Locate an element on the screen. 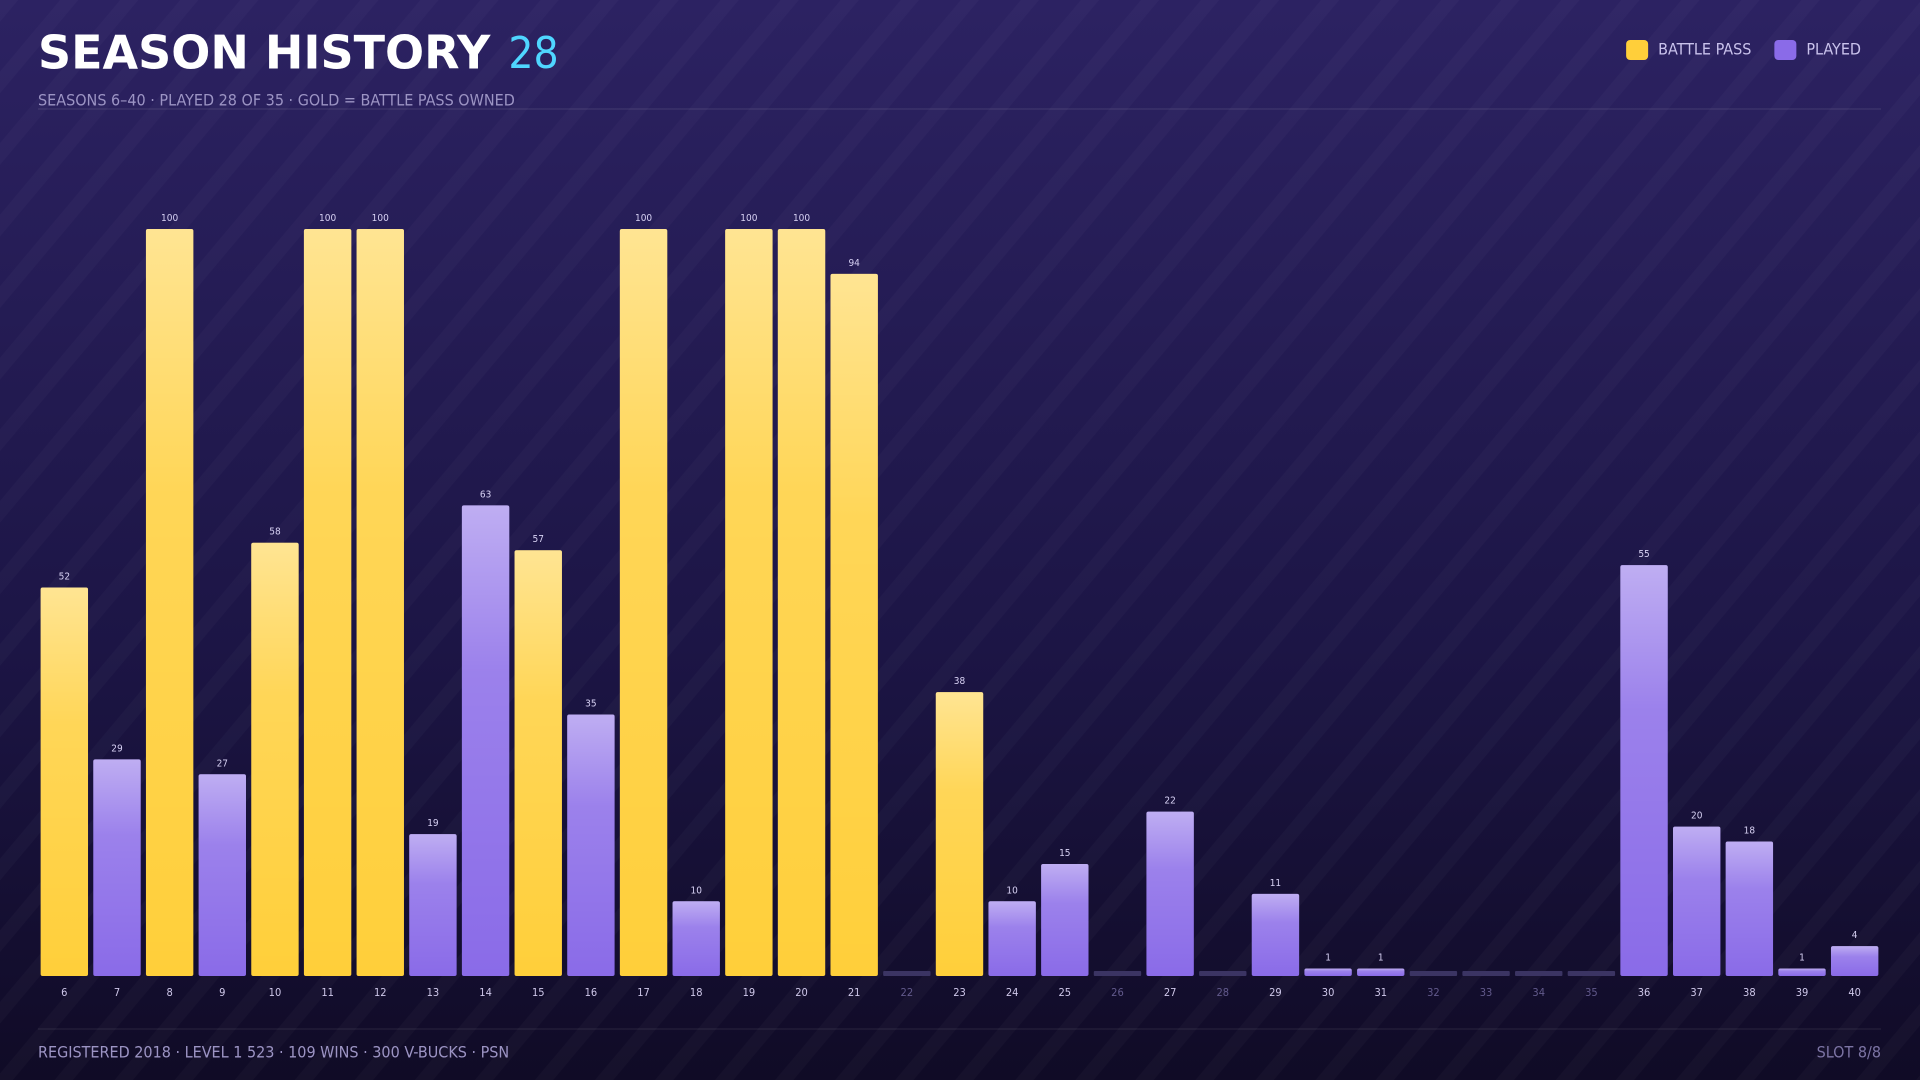 The width and height of the screenshot is (1920, 1080). x-tick-label: 29 is located at coordinates (1275, 992).